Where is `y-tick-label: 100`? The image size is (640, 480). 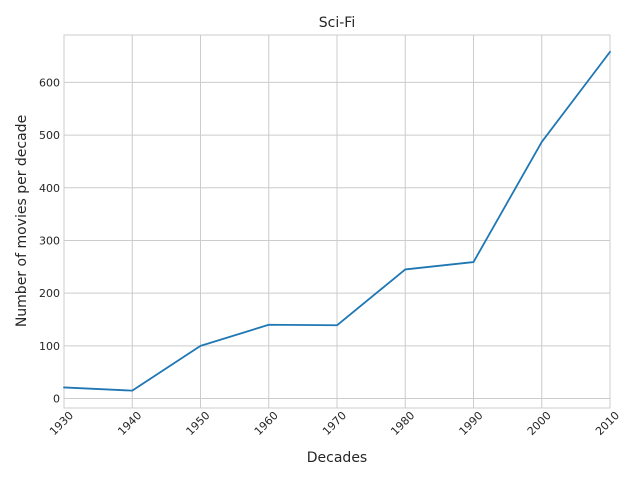
y-tick-label: 100 is located at coordinates (49, 346).